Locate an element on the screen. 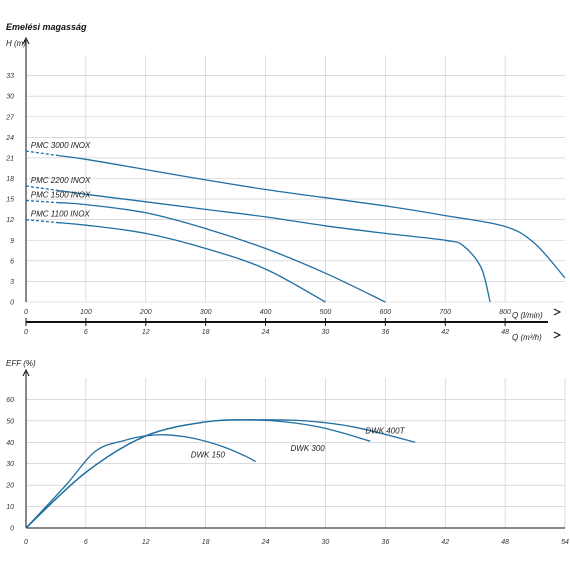 The height and width of the screenshot is (570, 570). chart1-ytick: 24 is located at coordinates (9, 138).